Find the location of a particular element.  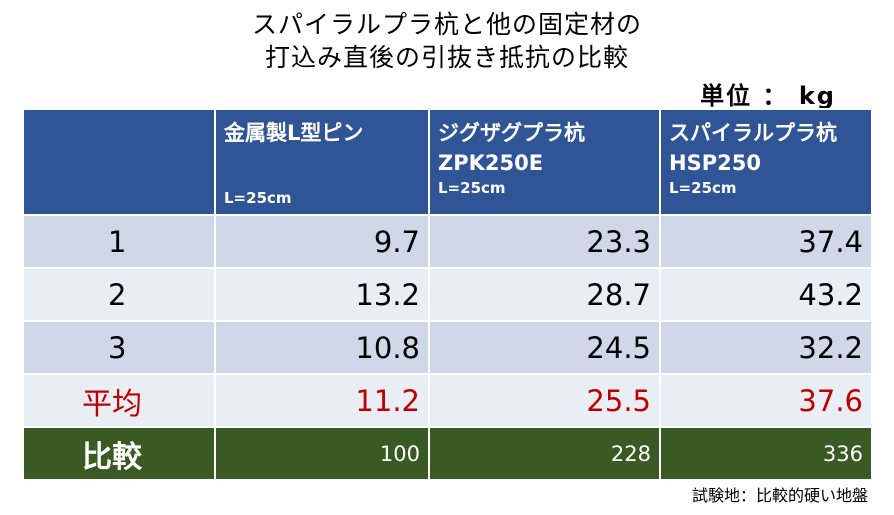

table-cell: 37.4 is located at coordinates (766, 241).